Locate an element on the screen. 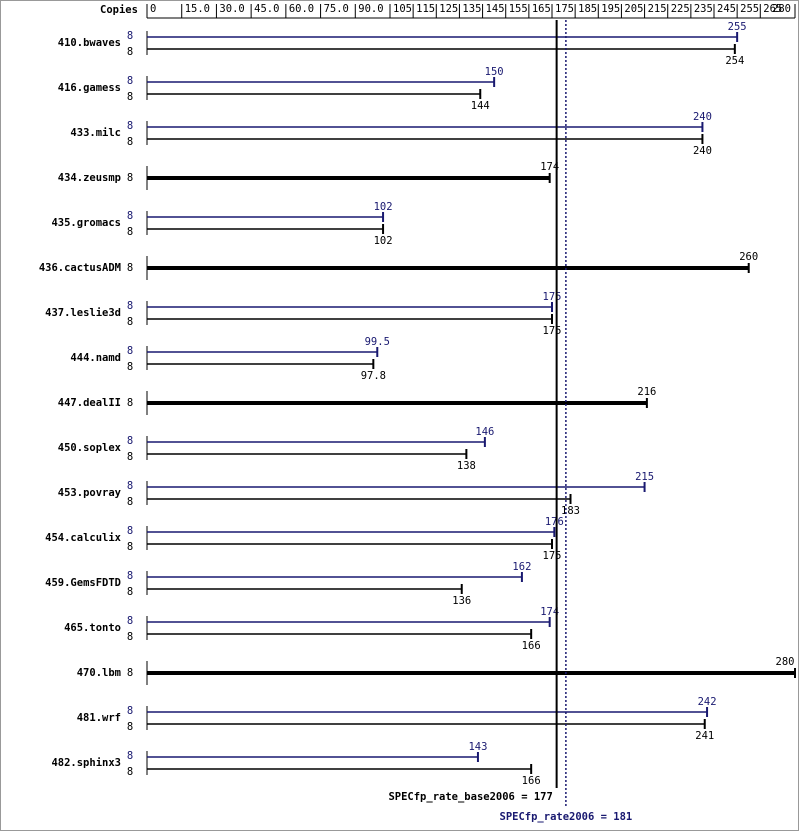 The height and width of the screenshot is (831, 799). x-tick-label: 75.0 is located at coordinates (336, 9).